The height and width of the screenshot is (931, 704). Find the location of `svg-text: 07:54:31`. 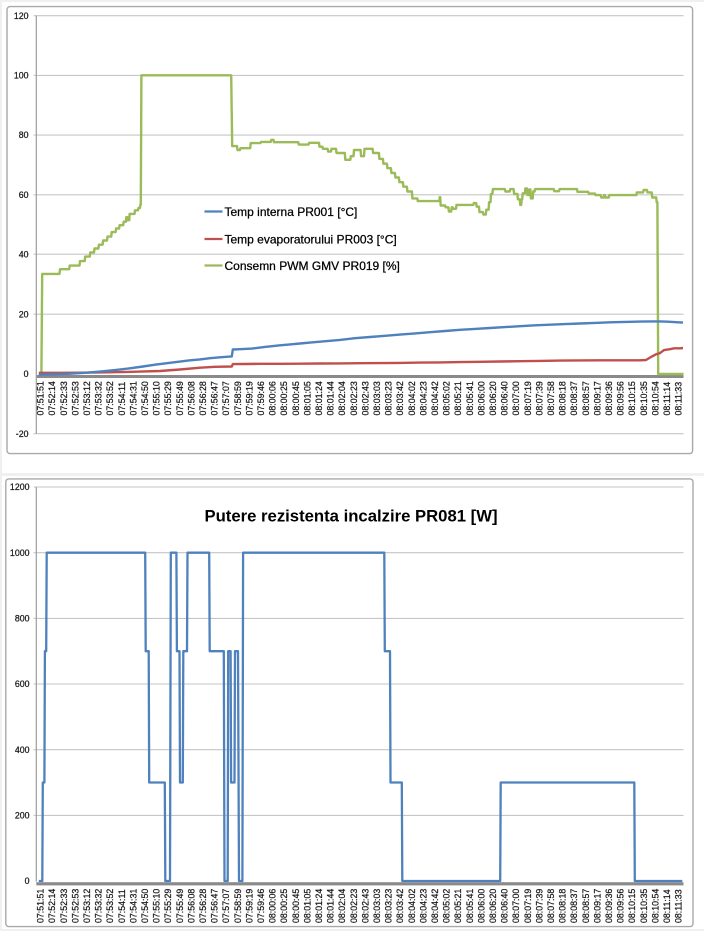

svg-text: 07:54:31 is located at coordinates (133, 398).